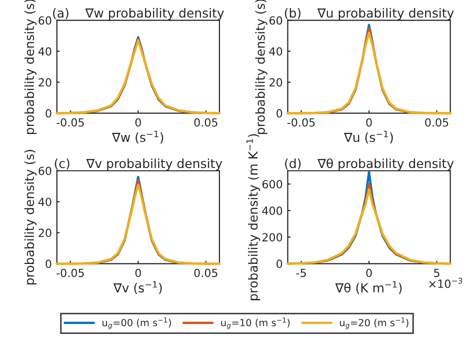 The width and height of the screenshot is (474, 338). Describe the element at coordinates (255, 323) in the screenshot. I see `legend-label: u$_{g}$=10 (m s$^{−1}$)` at that location.